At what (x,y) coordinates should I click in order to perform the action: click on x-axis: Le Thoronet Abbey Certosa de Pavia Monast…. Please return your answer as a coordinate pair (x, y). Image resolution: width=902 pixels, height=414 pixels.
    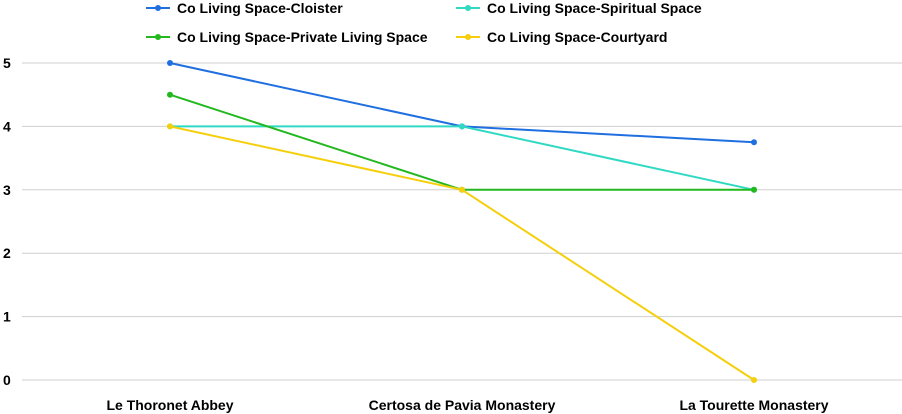
    Looking at the image, I should click on (467, 405).